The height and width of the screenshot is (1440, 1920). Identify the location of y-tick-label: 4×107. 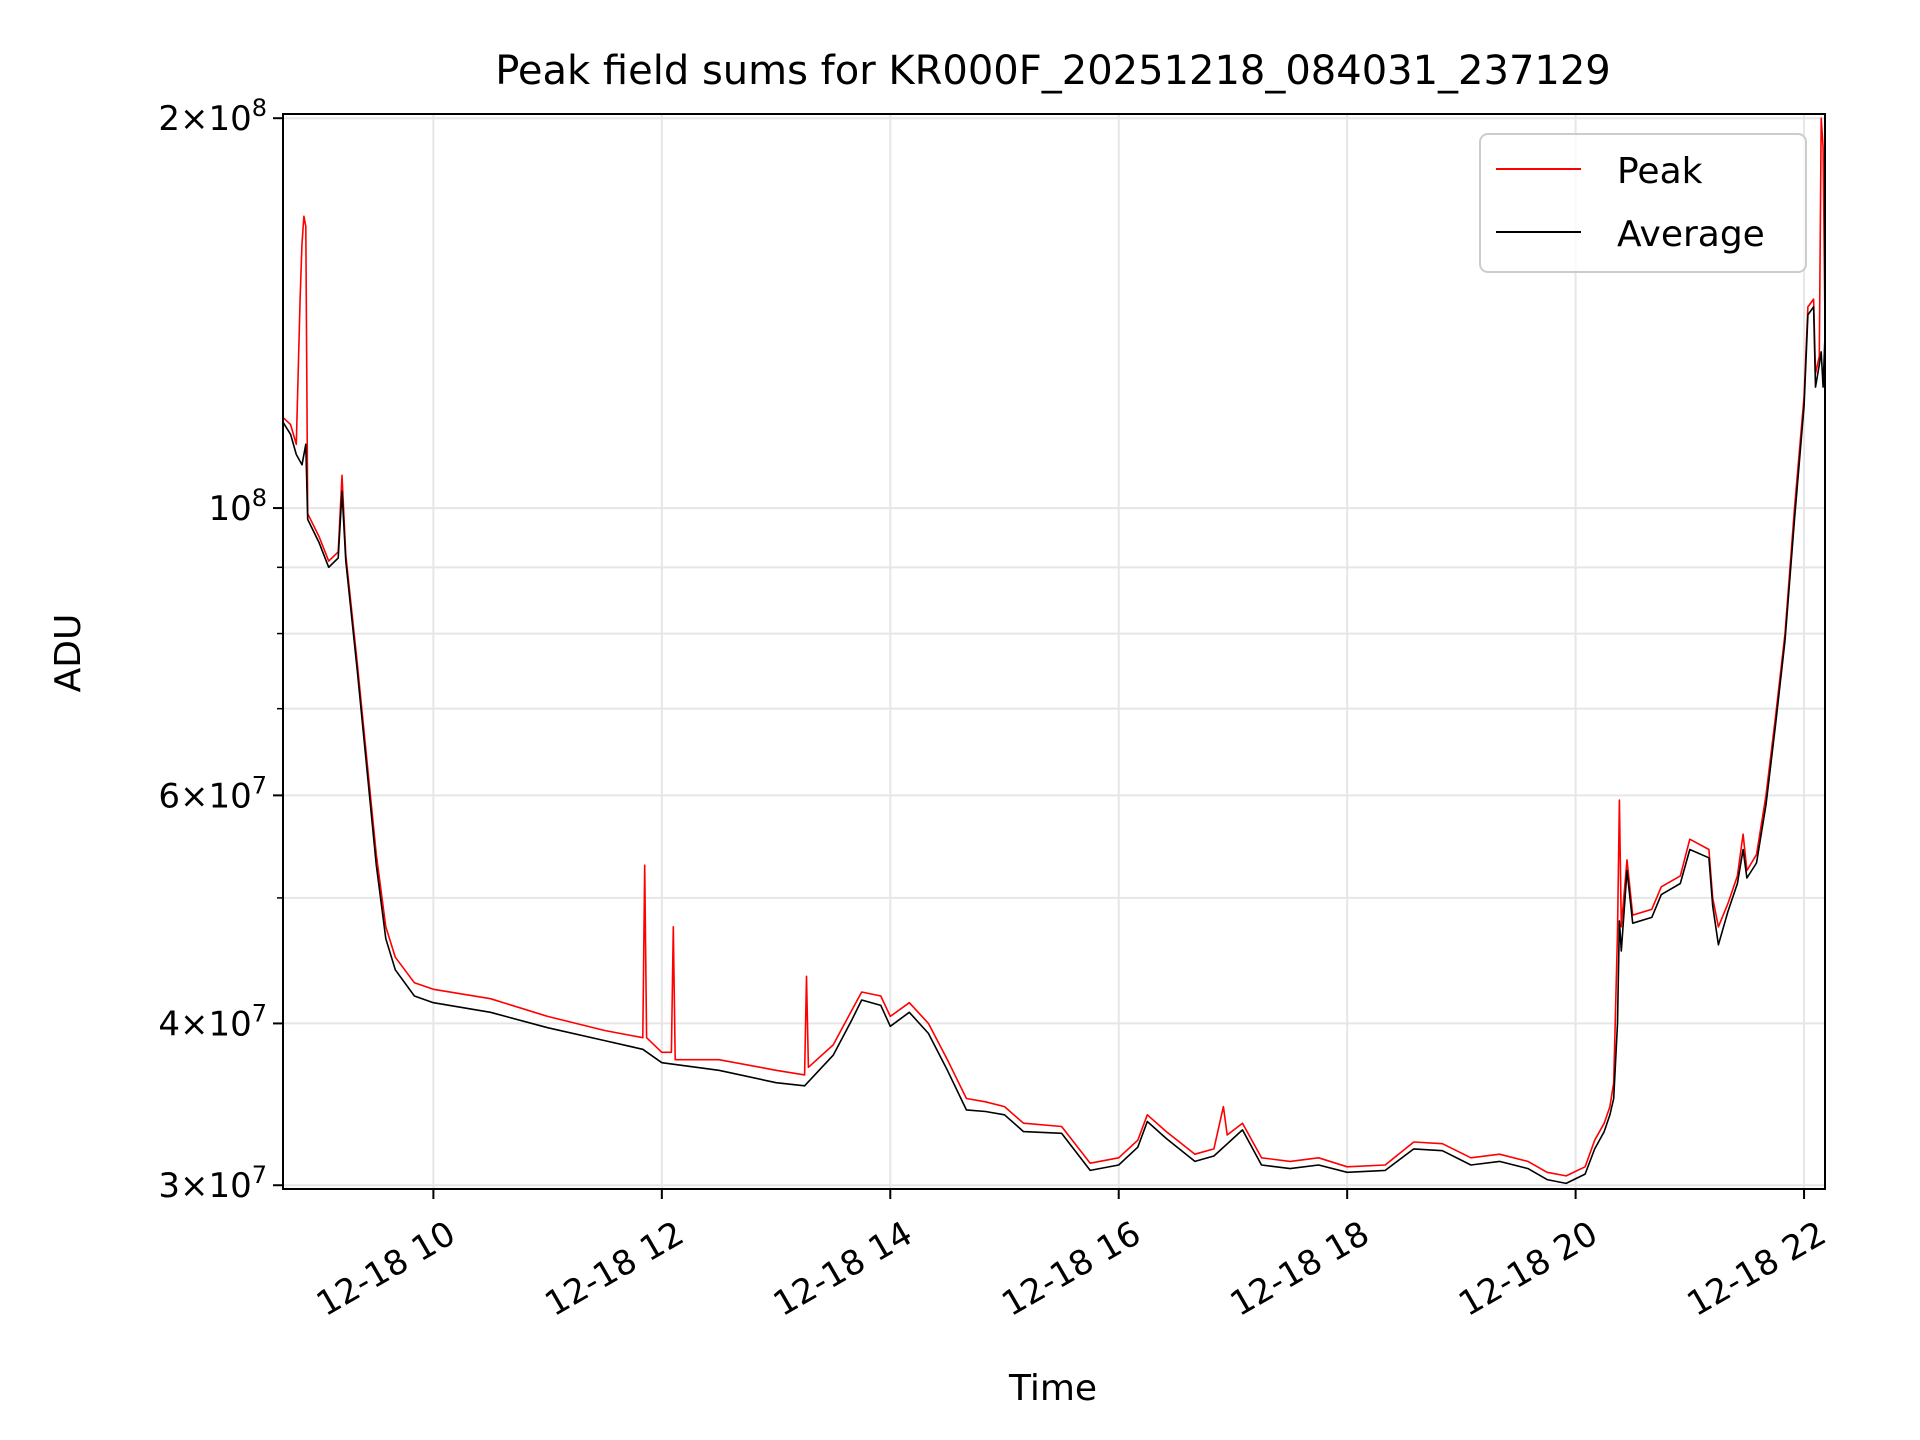
(212, 1021).